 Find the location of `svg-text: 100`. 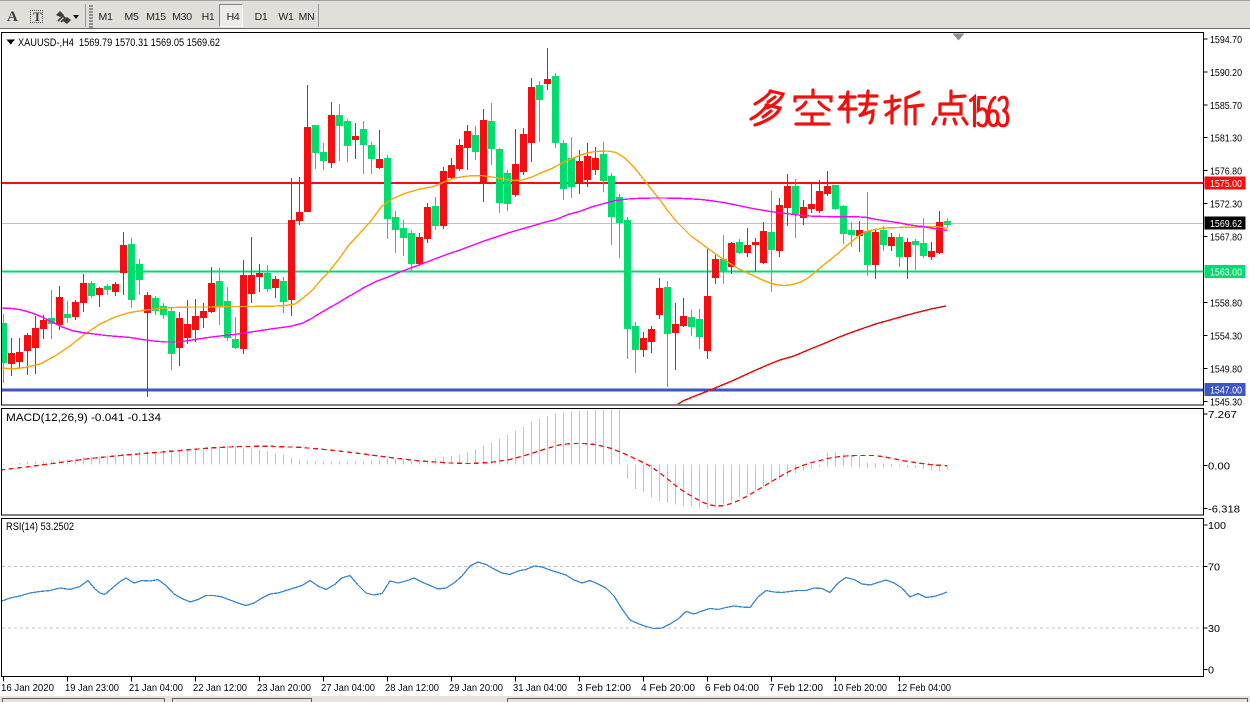

svg-text: 100 is located at coordinates (1217, 526).